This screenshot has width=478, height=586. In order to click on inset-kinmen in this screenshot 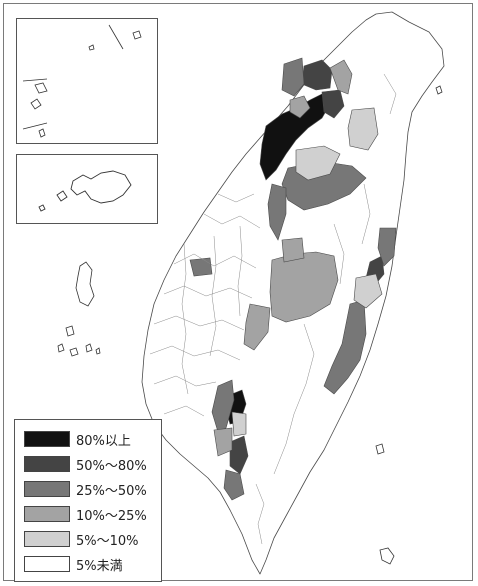, I will do `click(87, 189)`.